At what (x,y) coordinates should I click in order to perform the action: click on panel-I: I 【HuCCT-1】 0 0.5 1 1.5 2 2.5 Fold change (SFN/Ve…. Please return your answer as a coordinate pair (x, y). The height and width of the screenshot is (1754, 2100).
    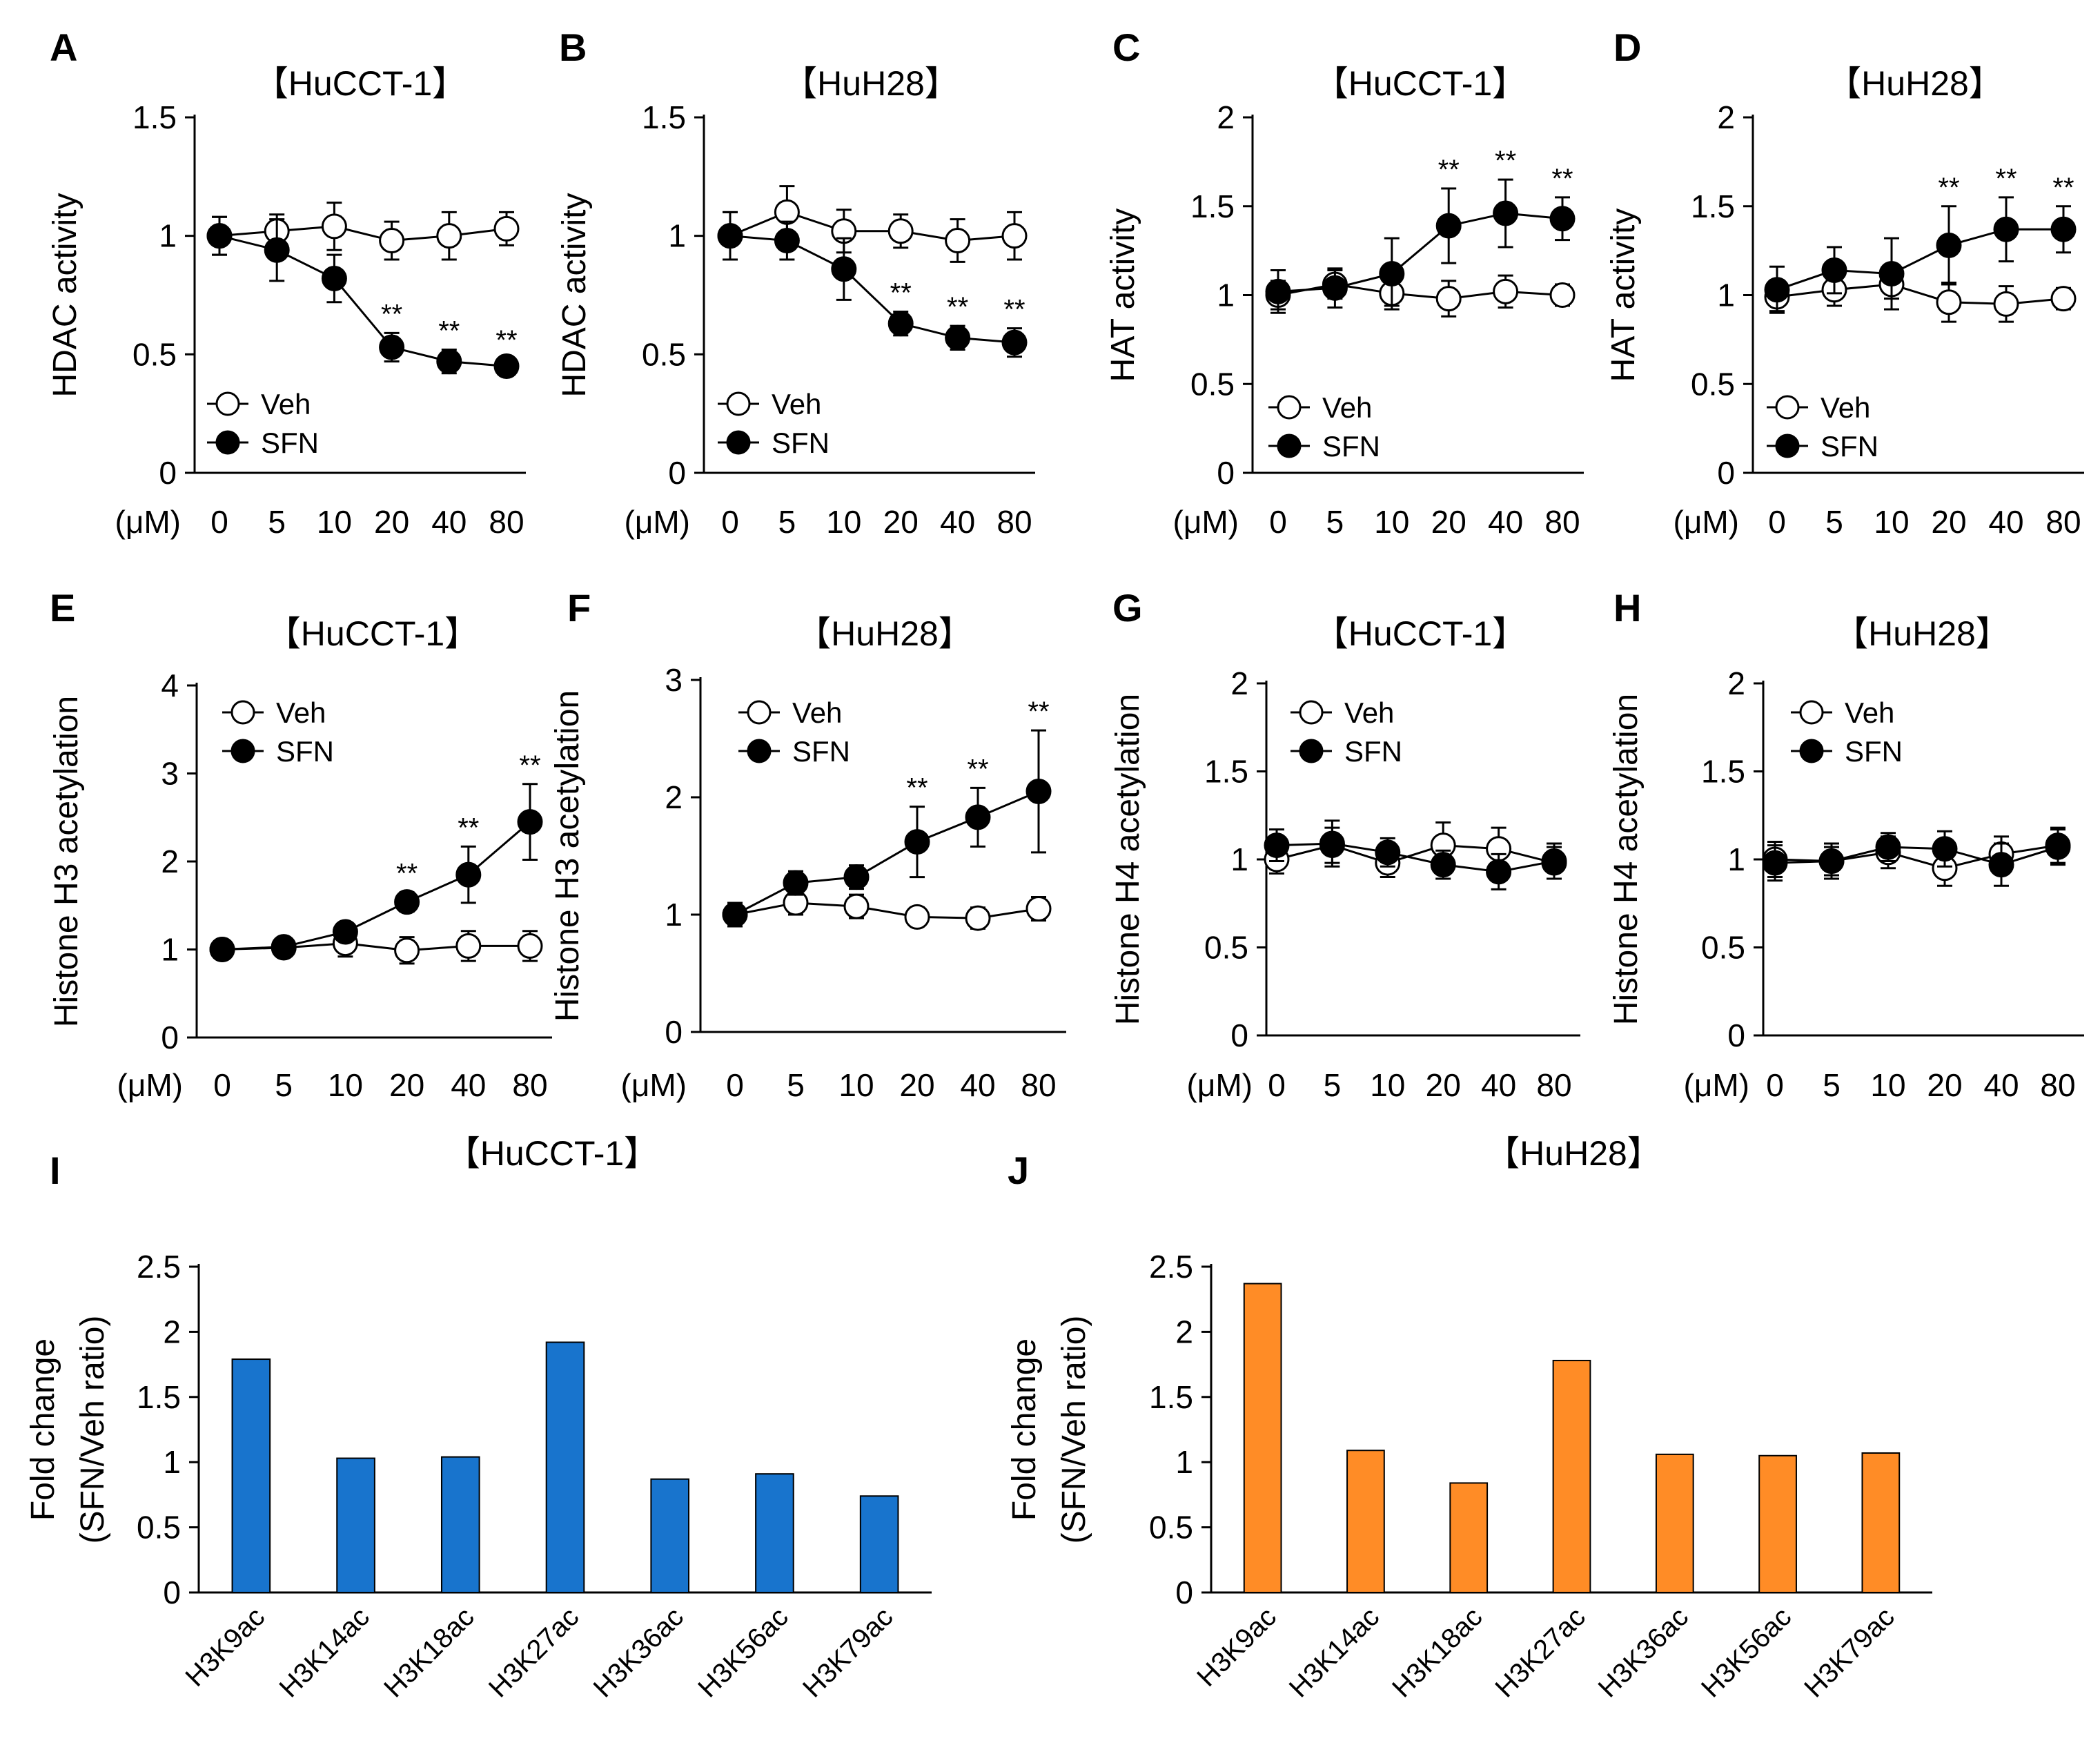
    Looking at the image, I should click on (478, 1419).